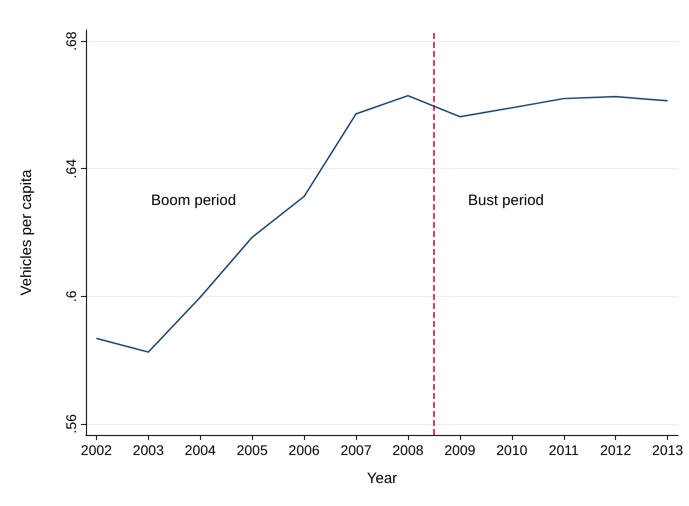 This screenshot has width=689, height=506. What do you see at coordinates (148, 450) in the screenshot?
I see `x-tick-label: 2003` at bounding box center [148, 450].